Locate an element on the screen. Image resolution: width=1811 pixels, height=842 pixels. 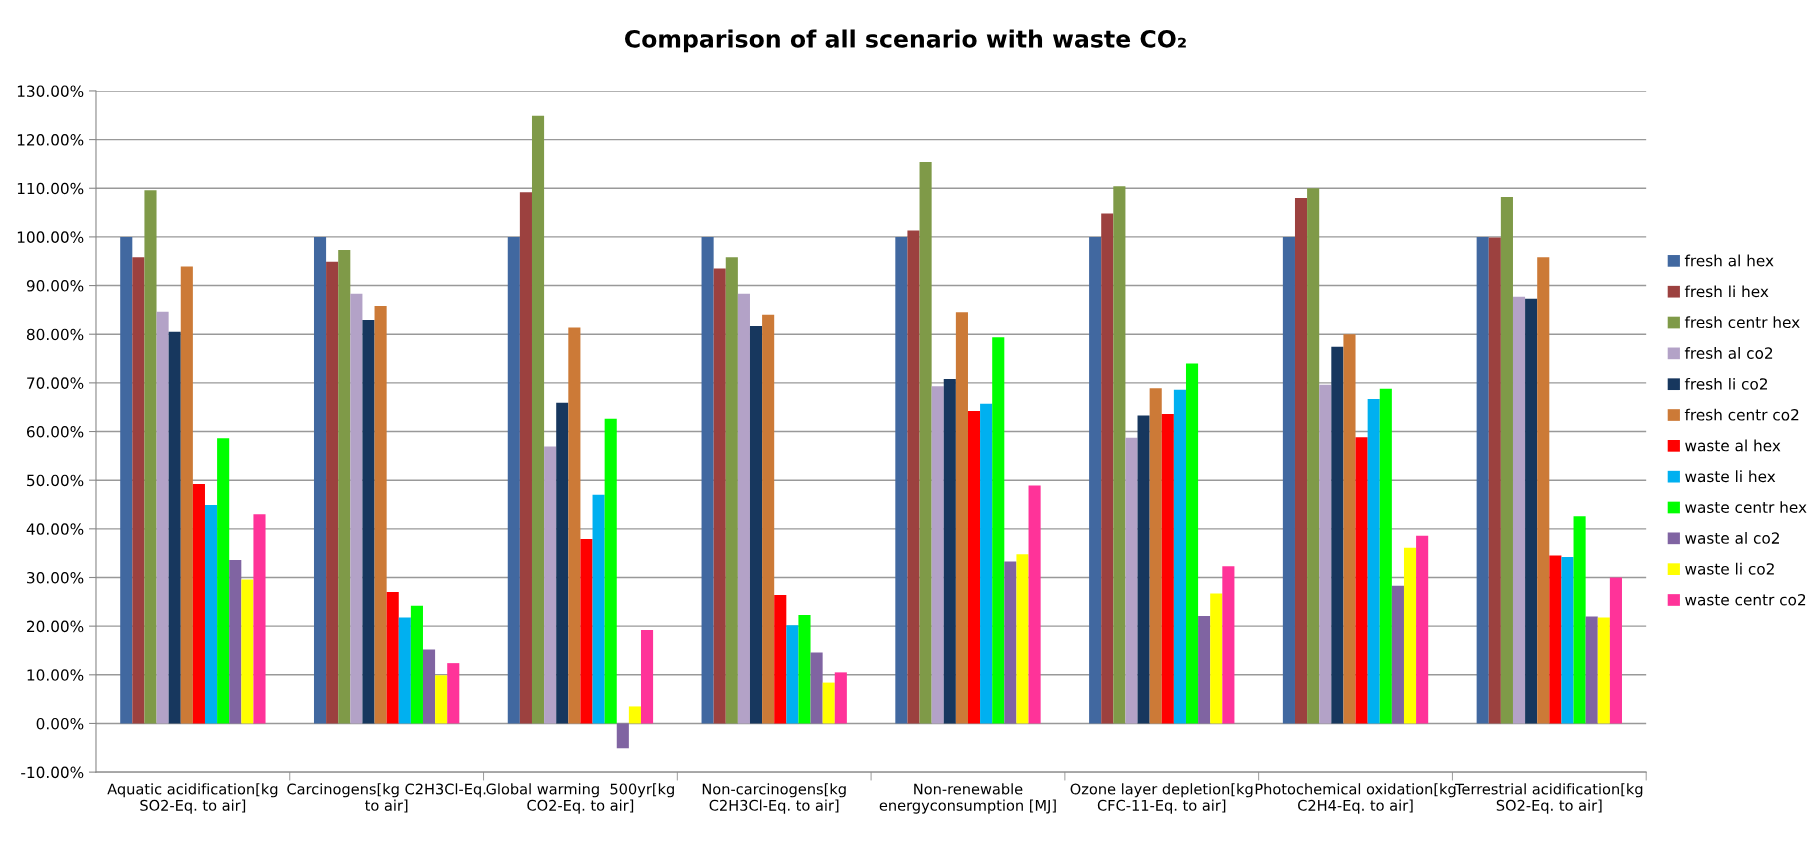
legend-label: fresh al hex is located at coordinates (1729, 260).